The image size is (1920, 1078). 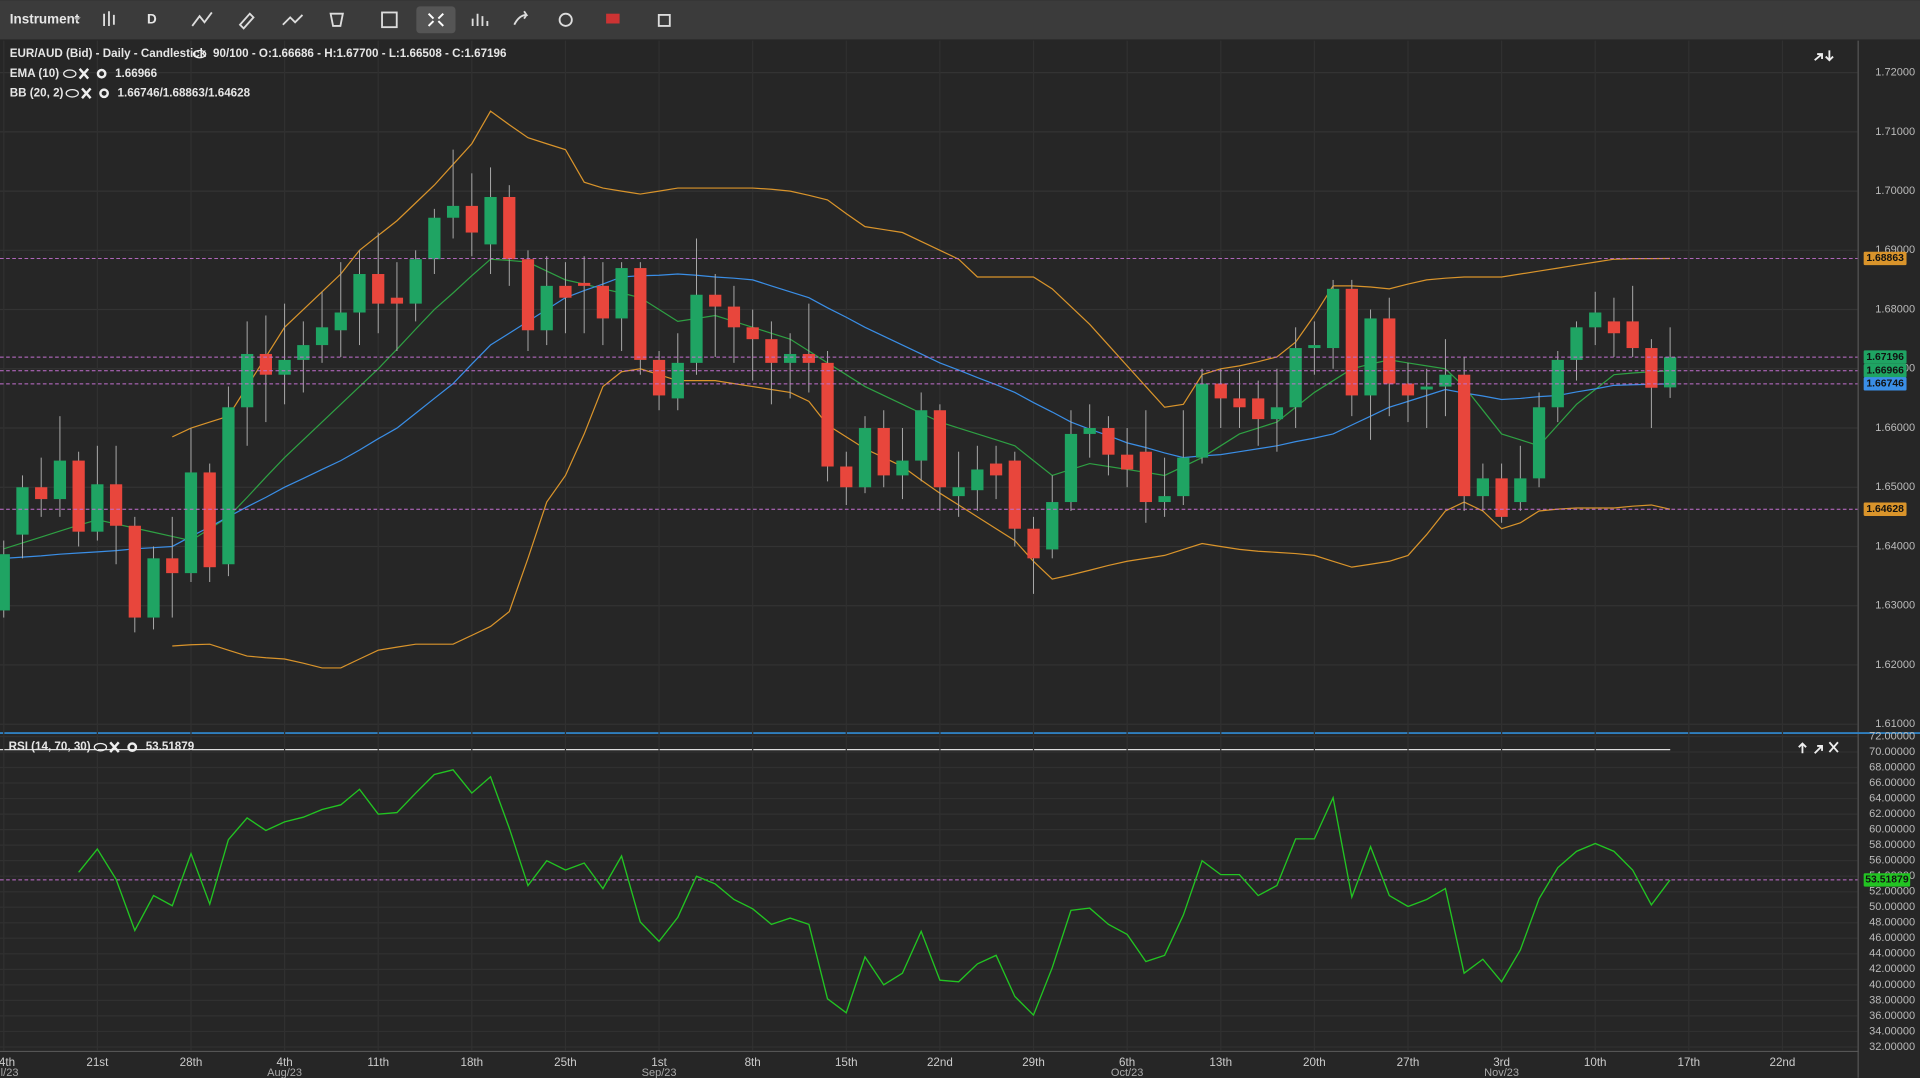 I want to click on x-tick-label: 18th, so click(x=472, y=1062).